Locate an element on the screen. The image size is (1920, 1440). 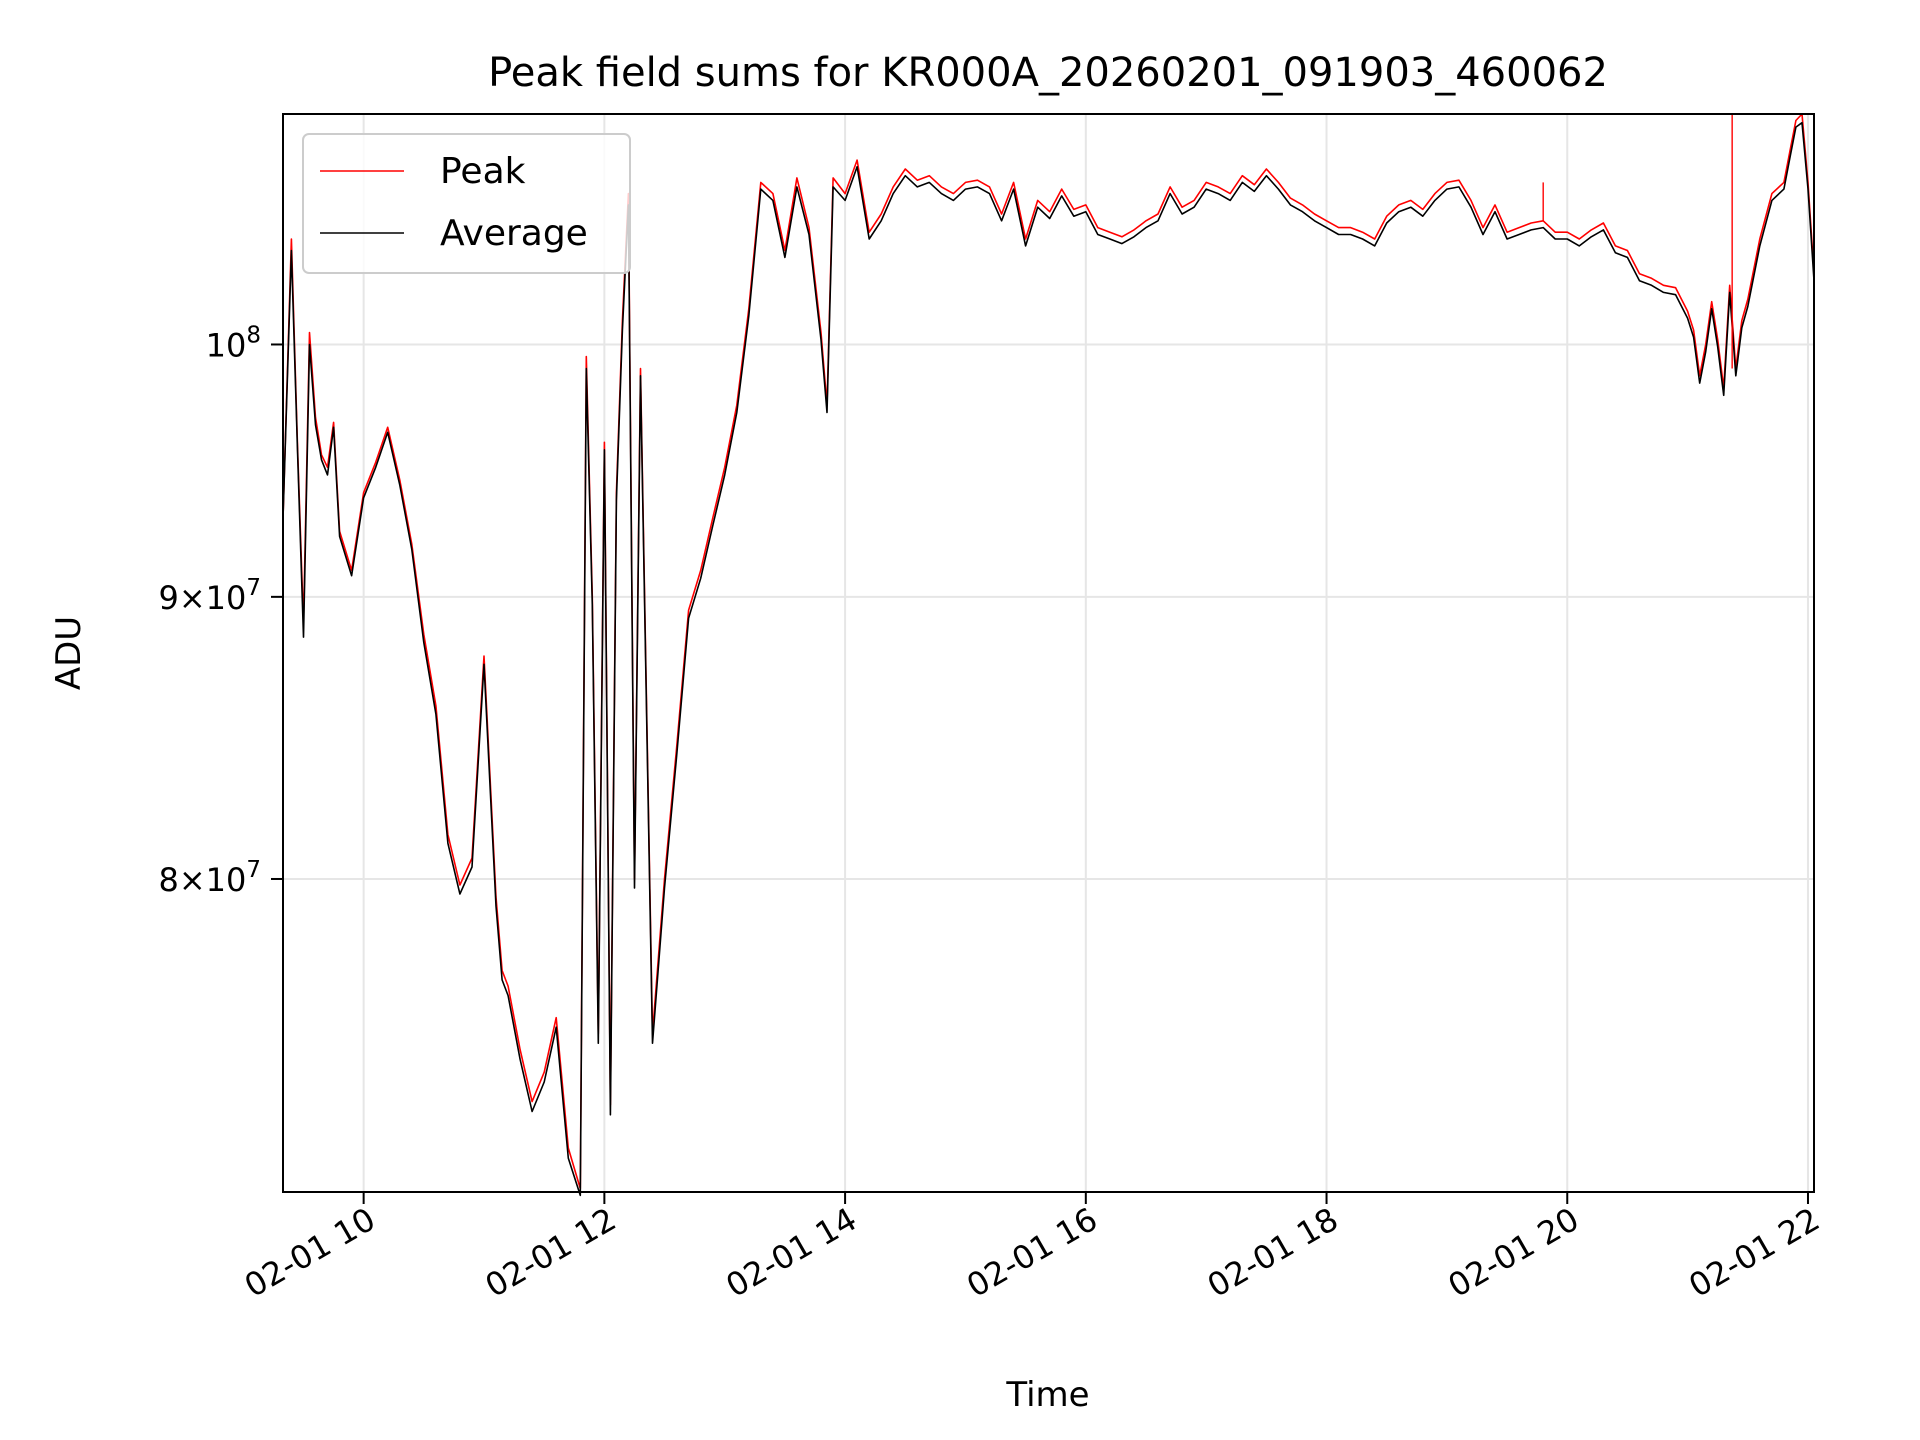
legend-label-average: Average is located at coordinates (514, 233).